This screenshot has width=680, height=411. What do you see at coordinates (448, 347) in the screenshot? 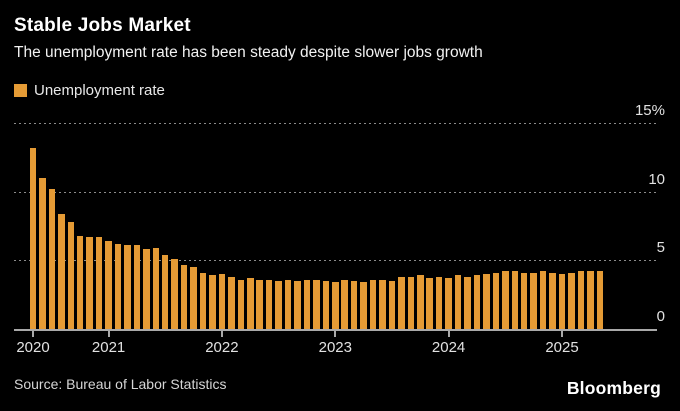
I see `x-axis-label-2024: 2024` at bounding box center [448, 347].